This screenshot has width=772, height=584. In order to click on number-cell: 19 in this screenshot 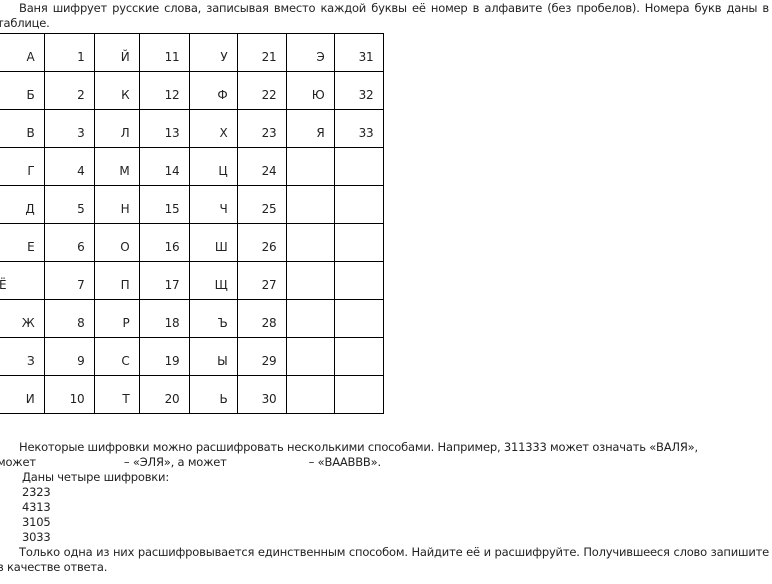, I will do `click(164, 356)`.